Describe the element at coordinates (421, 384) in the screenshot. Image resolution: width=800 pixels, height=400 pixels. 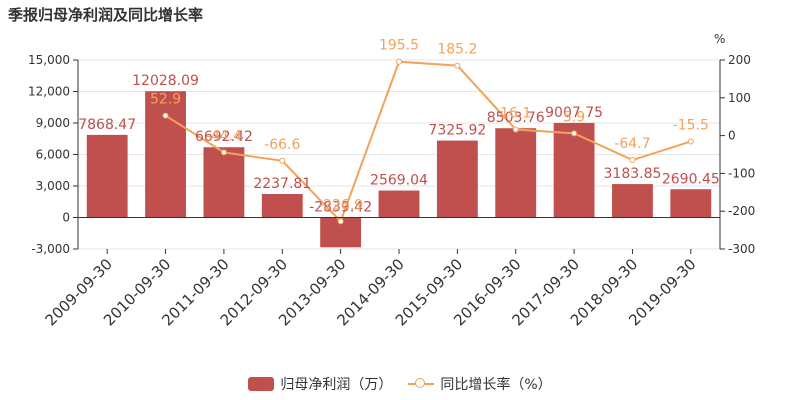
I see `legend-line-swatch` at that location.